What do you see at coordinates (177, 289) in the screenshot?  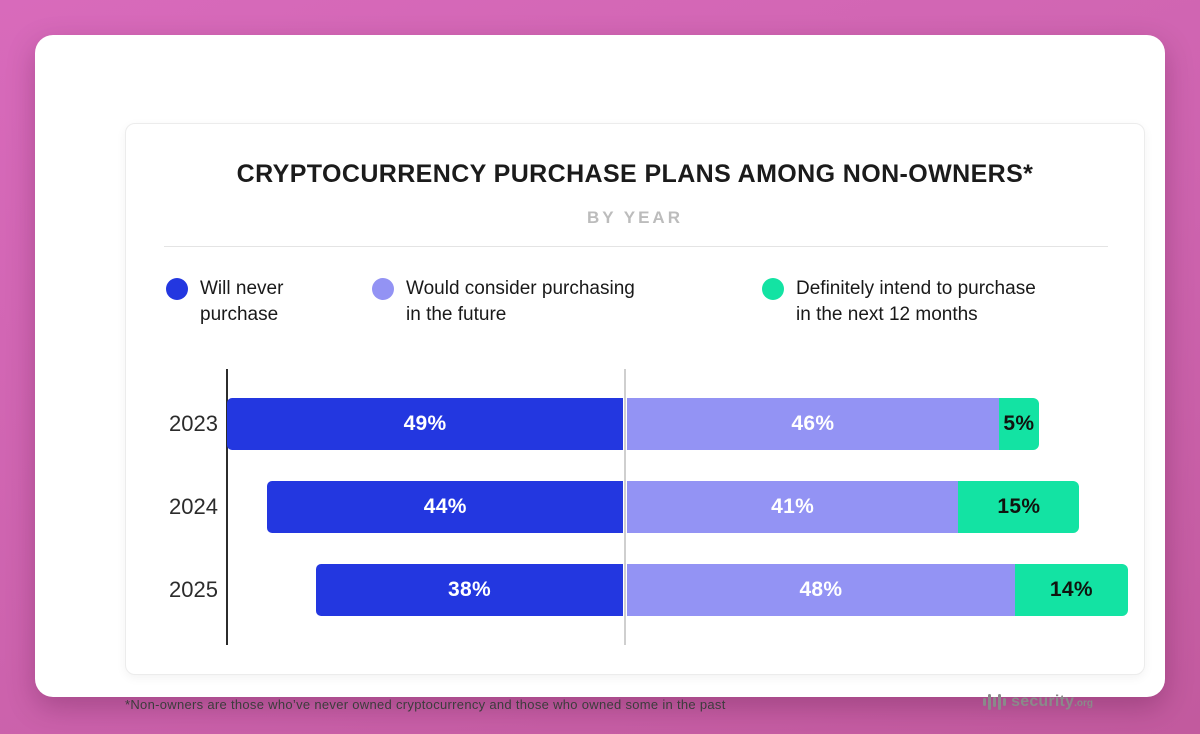 I see `legend-swatch-will-never-purchase-icon` at bounding box center [177, 289].